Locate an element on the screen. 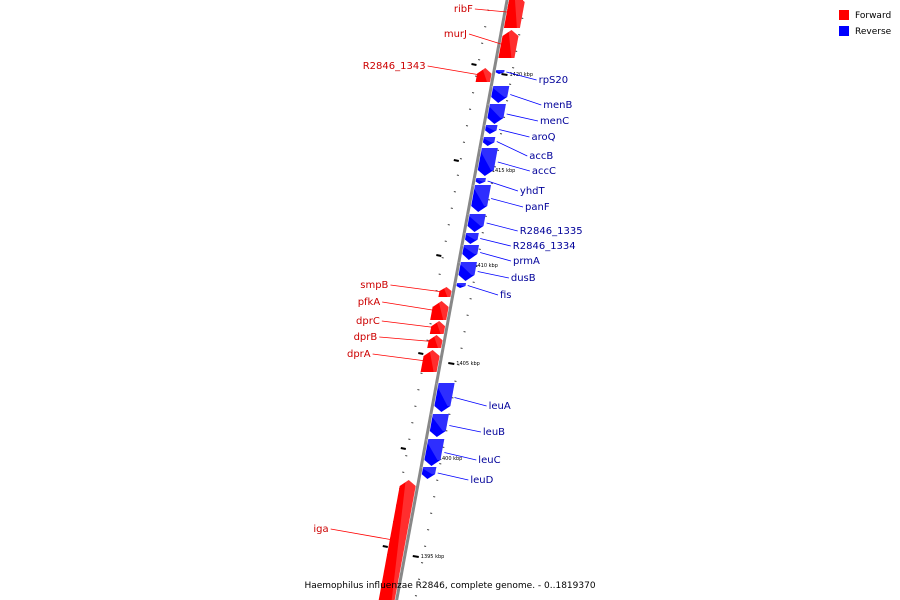  gene-arrow-dusb is located at coordinates (467, 271).